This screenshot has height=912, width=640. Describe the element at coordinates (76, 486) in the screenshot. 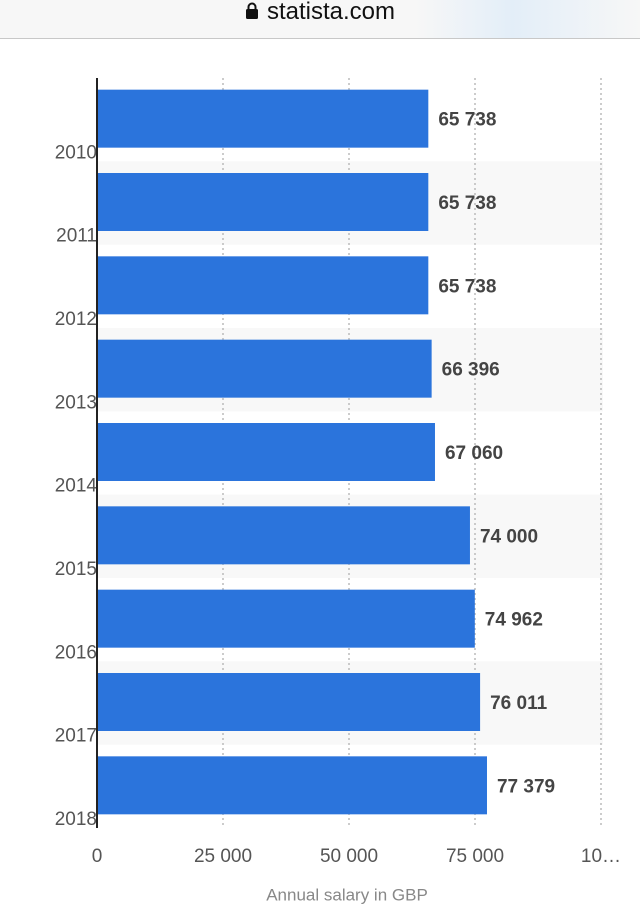

I see `y-tick-label: 2014` at that location.